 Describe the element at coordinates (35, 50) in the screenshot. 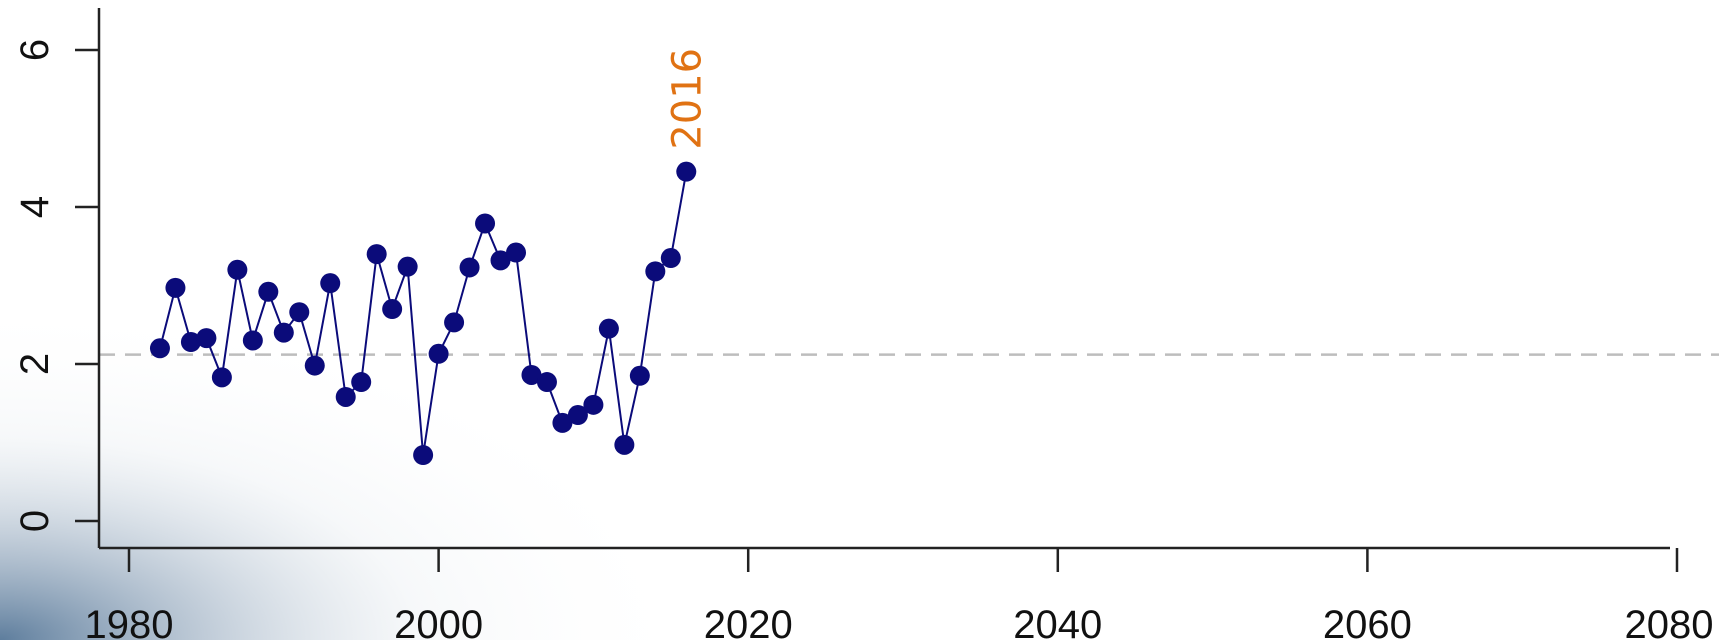

I see `y-tick-label: 6` at that location.